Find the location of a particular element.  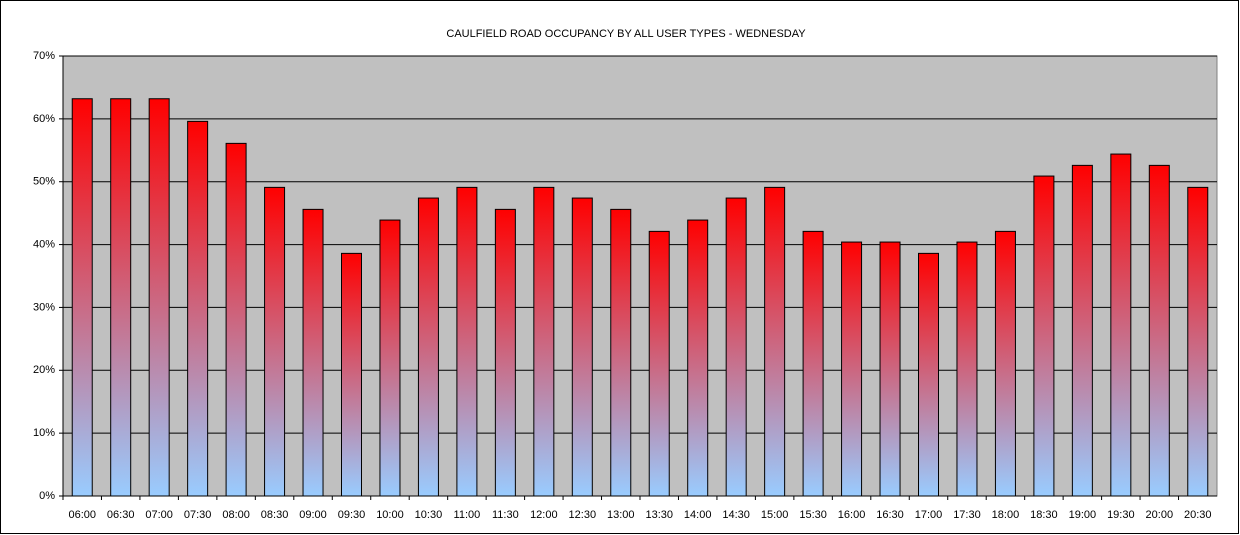

x-tick-label: 19:00 is located at coordinates (1083, 515).